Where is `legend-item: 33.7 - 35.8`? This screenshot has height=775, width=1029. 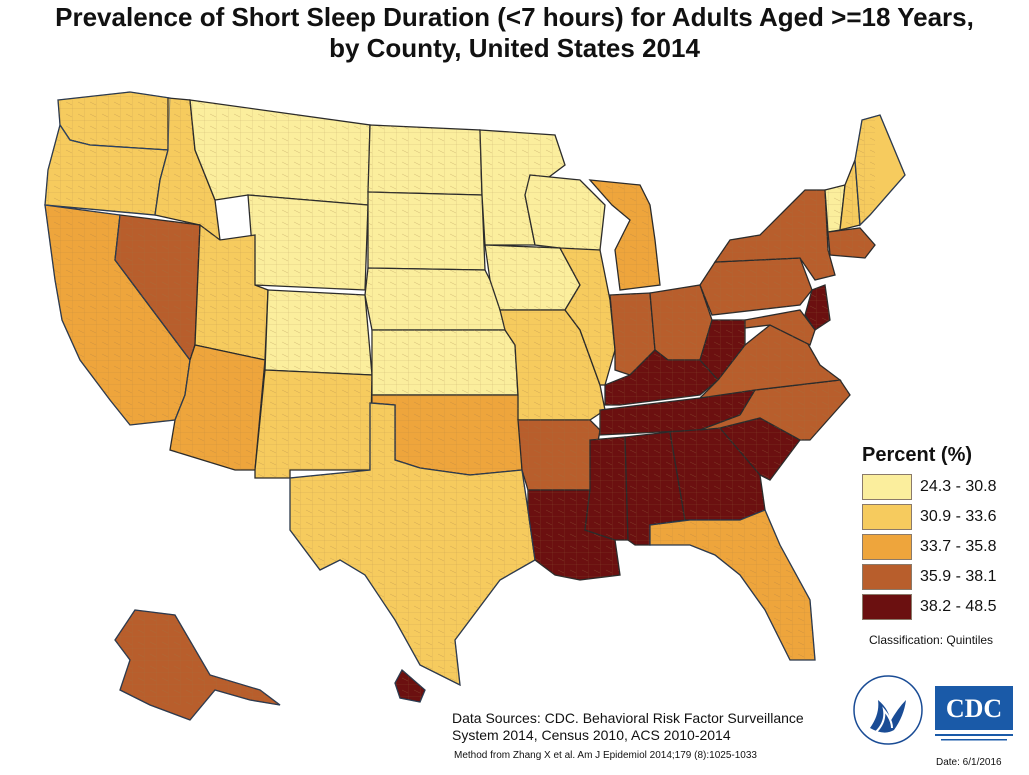 legend-item: 33.7 - 35.8 is located at coordinates (942, 546).